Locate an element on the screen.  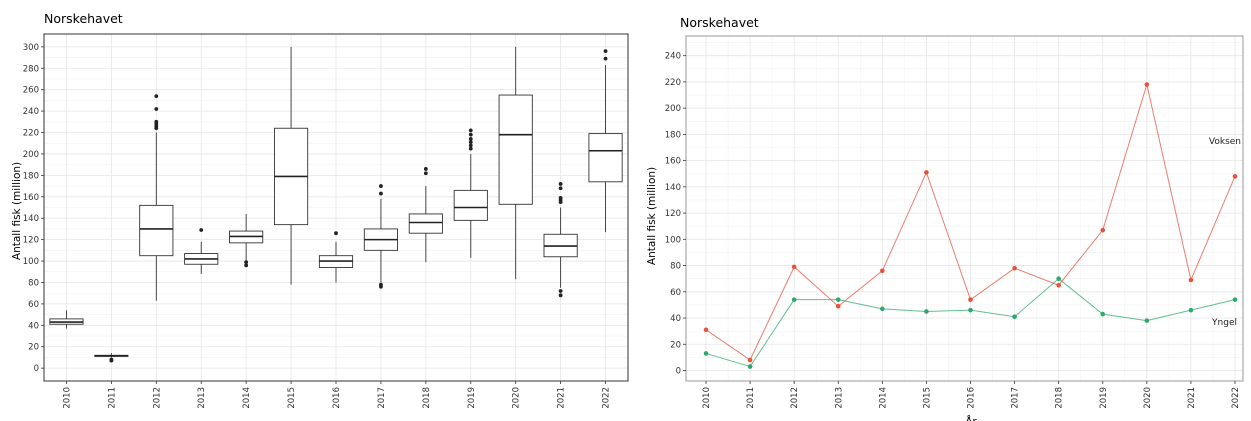
y-tick-label: 160 is located at coordinates (31, 198).